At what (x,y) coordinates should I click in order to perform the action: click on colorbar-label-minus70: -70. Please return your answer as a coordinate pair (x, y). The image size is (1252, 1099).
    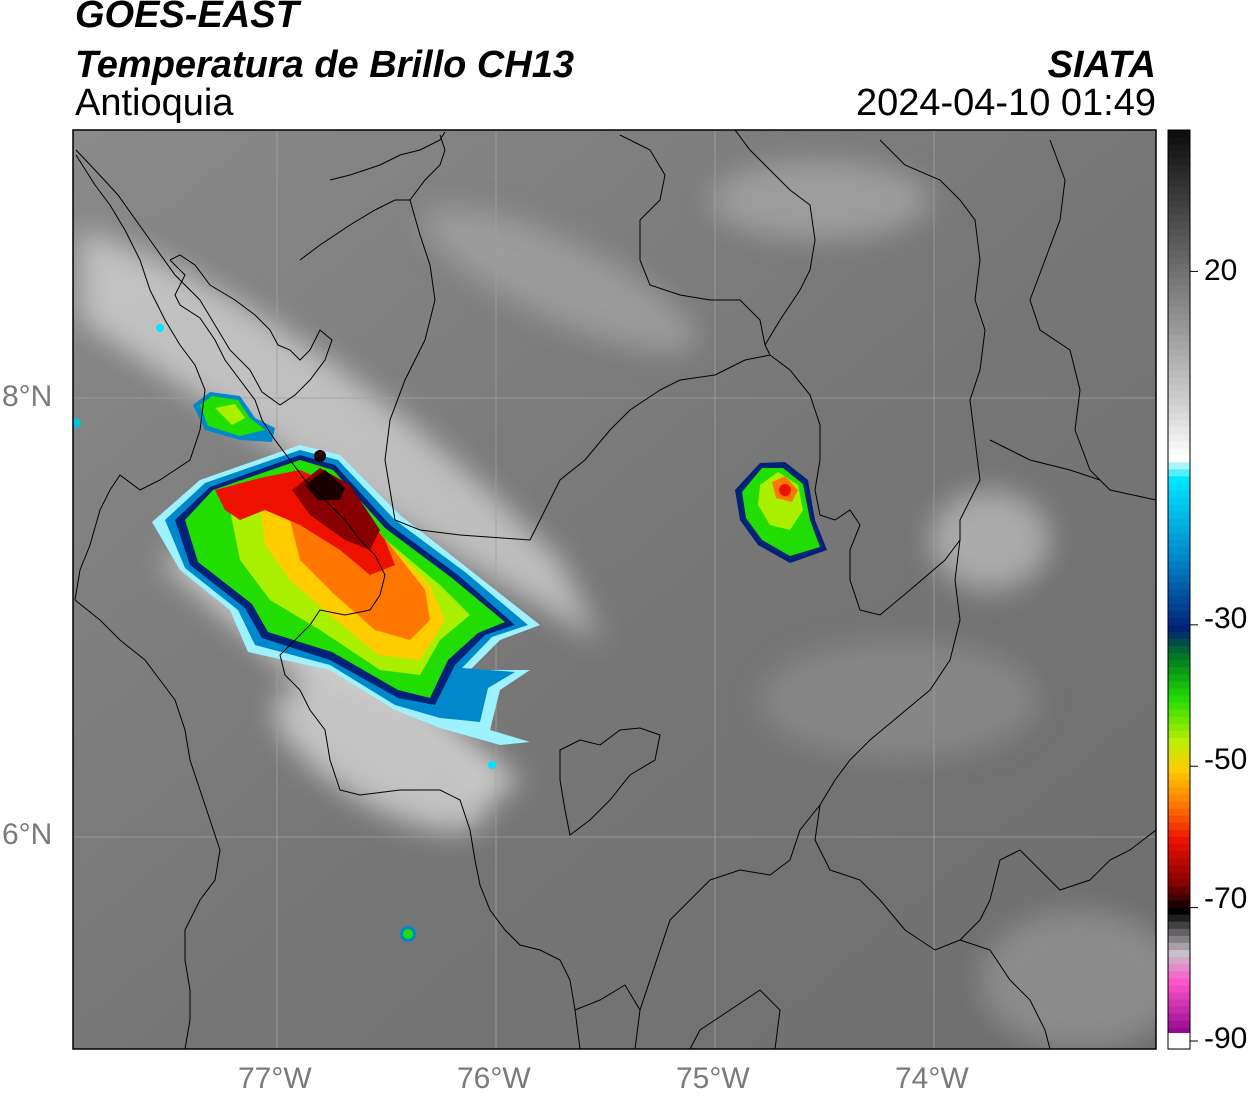
    Looking at the image, I should click on (1226, 898).